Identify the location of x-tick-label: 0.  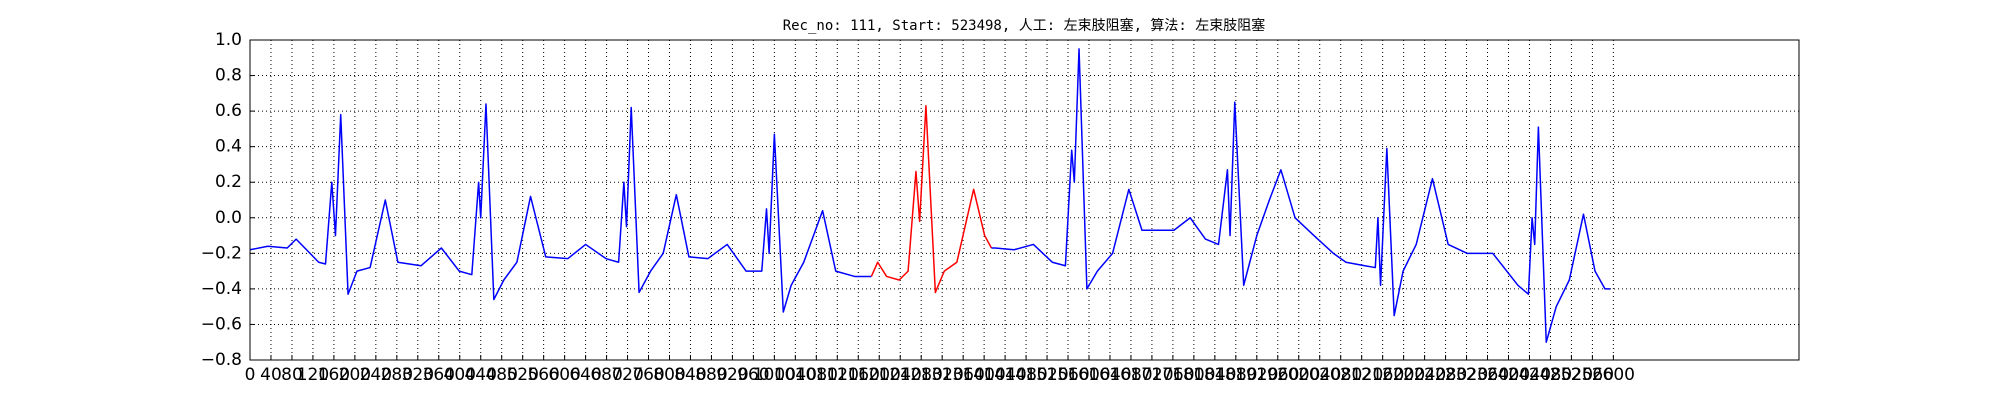
(250, 375).